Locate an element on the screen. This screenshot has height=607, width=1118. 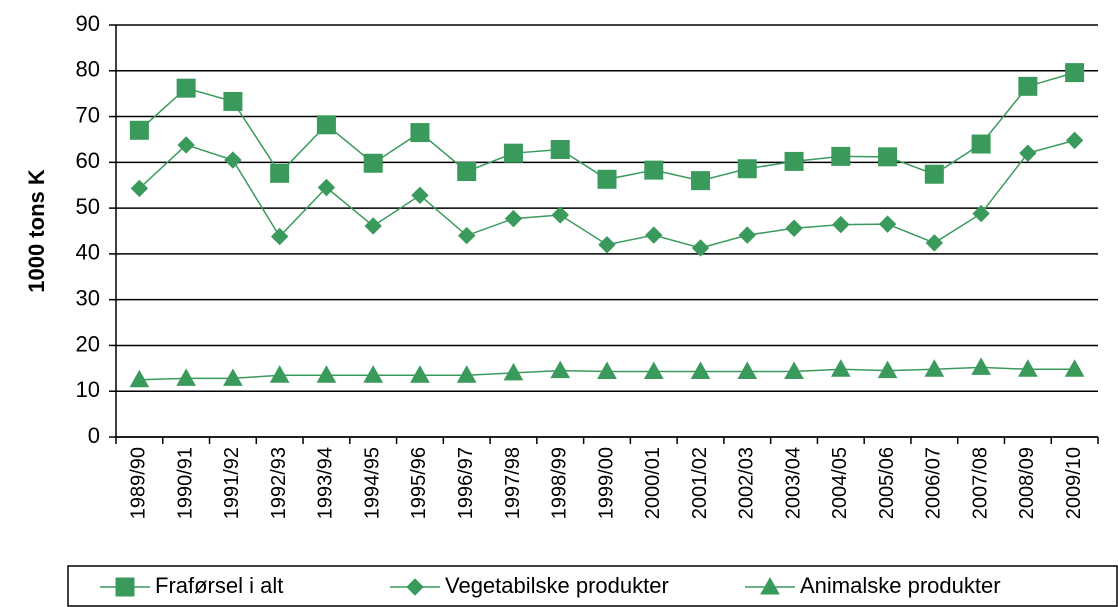
x-tick-label: 1992/93 is located at coordinates (279, 483).